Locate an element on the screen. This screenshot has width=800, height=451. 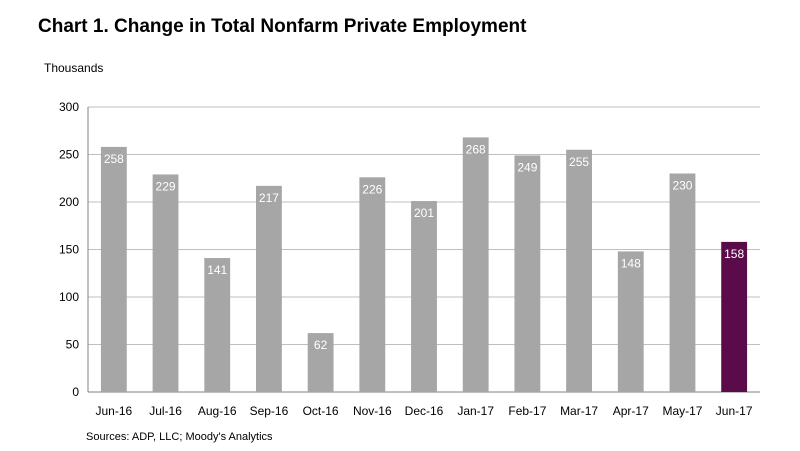
data-label: 255 is located at coordinates (579, 162).